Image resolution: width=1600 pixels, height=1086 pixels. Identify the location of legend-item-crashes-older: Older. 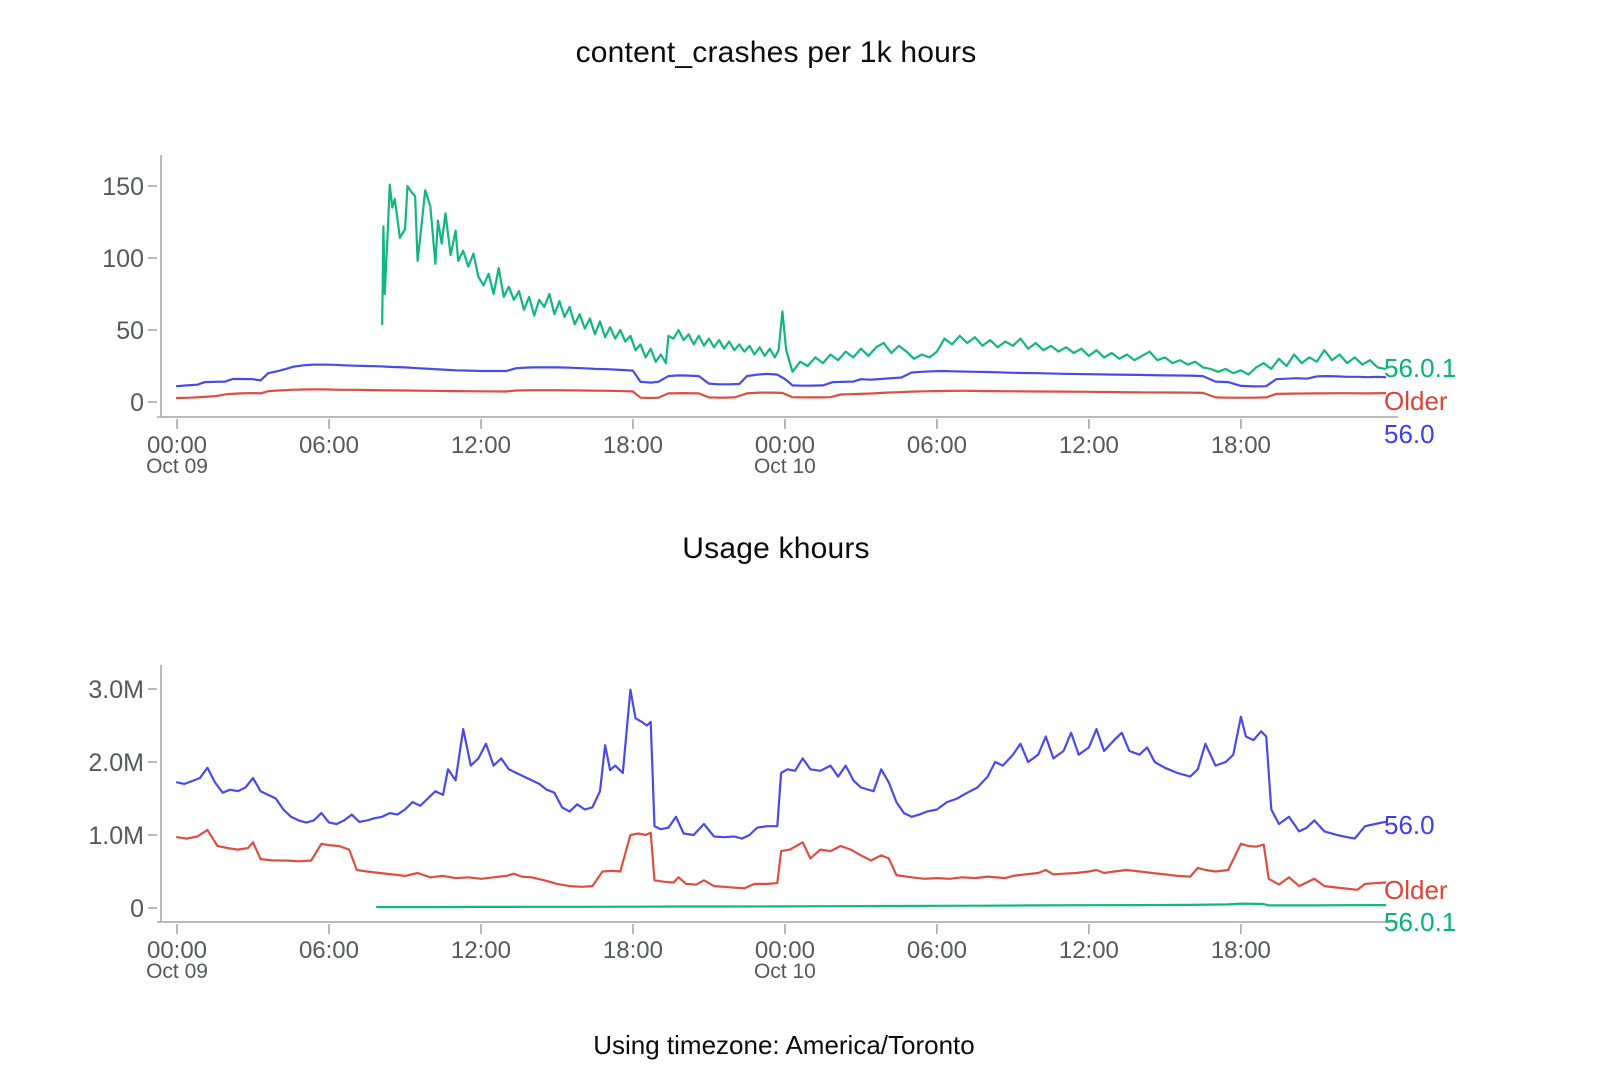
(1416, 401).